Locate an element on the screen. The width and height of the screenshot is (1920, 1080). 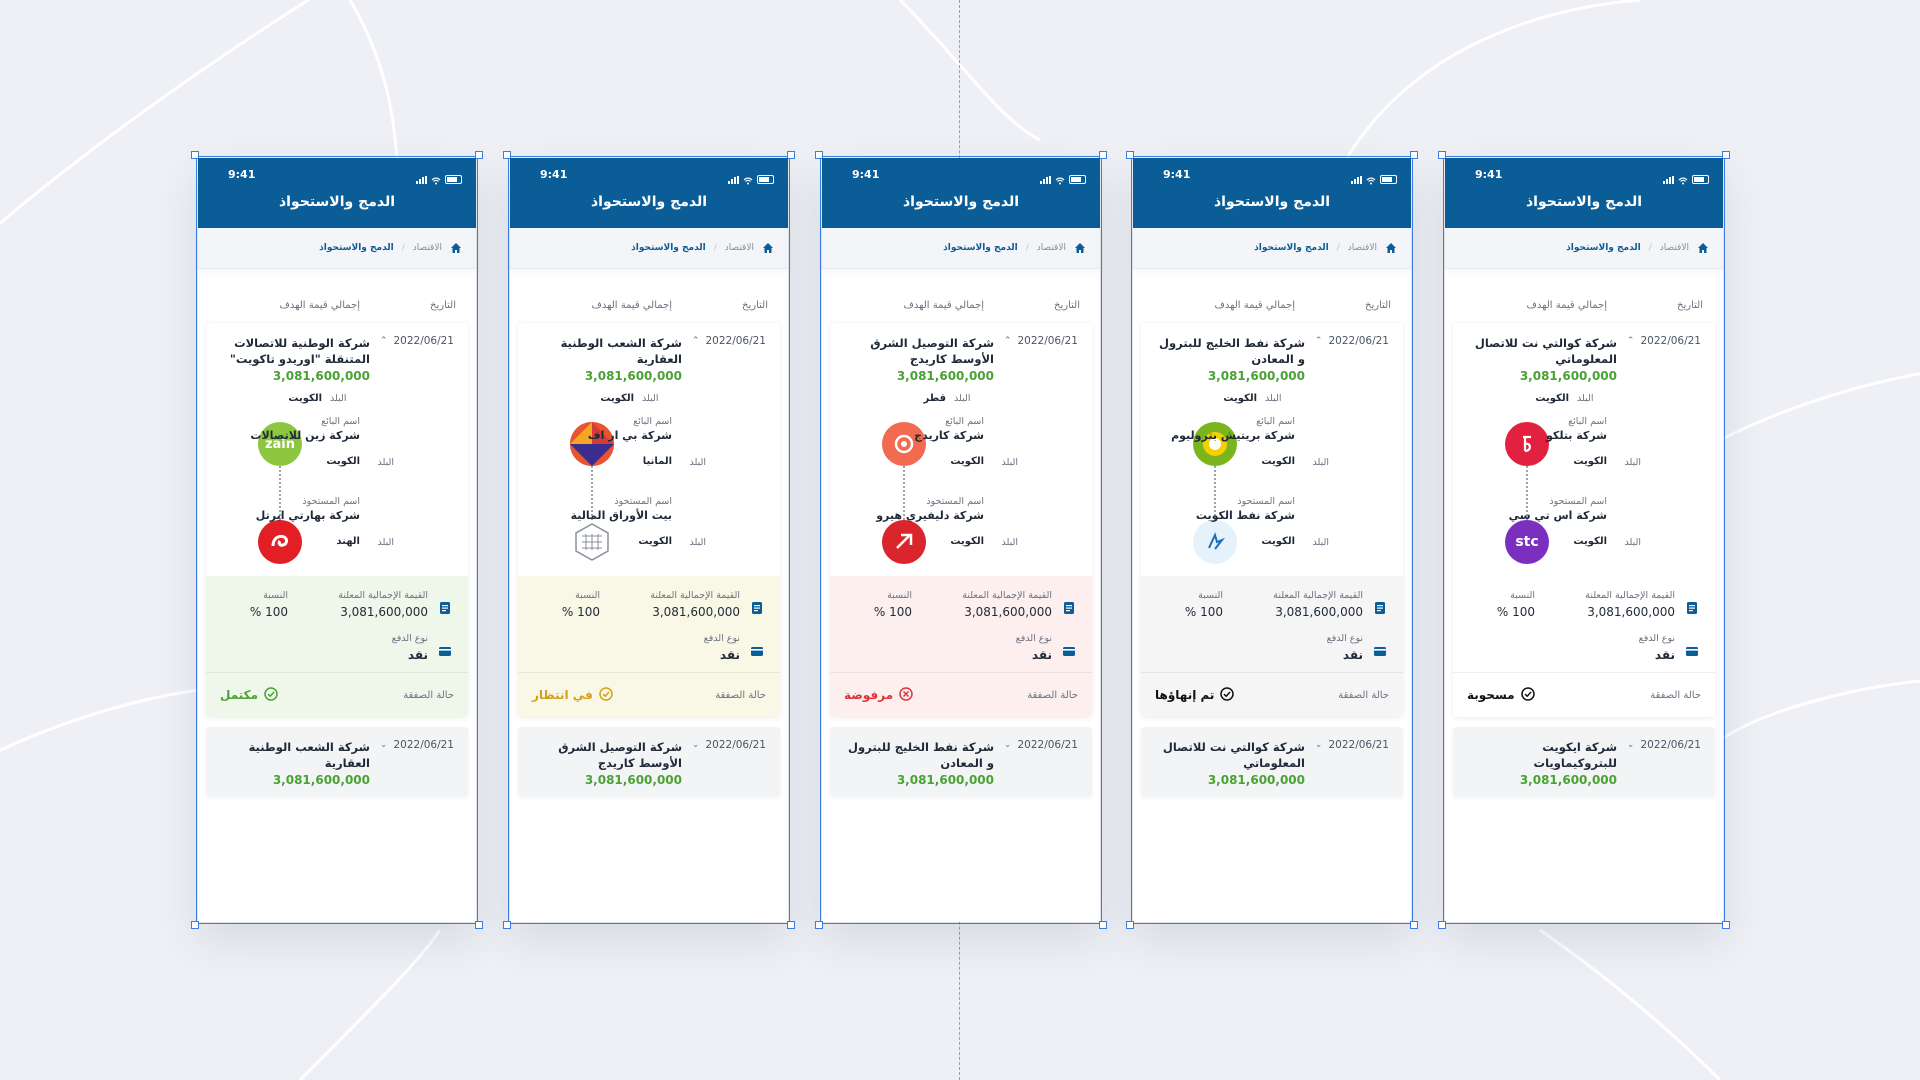
next-target-company: شركة الشعب الوطنية العقارية is located at coordinates (309, 755).